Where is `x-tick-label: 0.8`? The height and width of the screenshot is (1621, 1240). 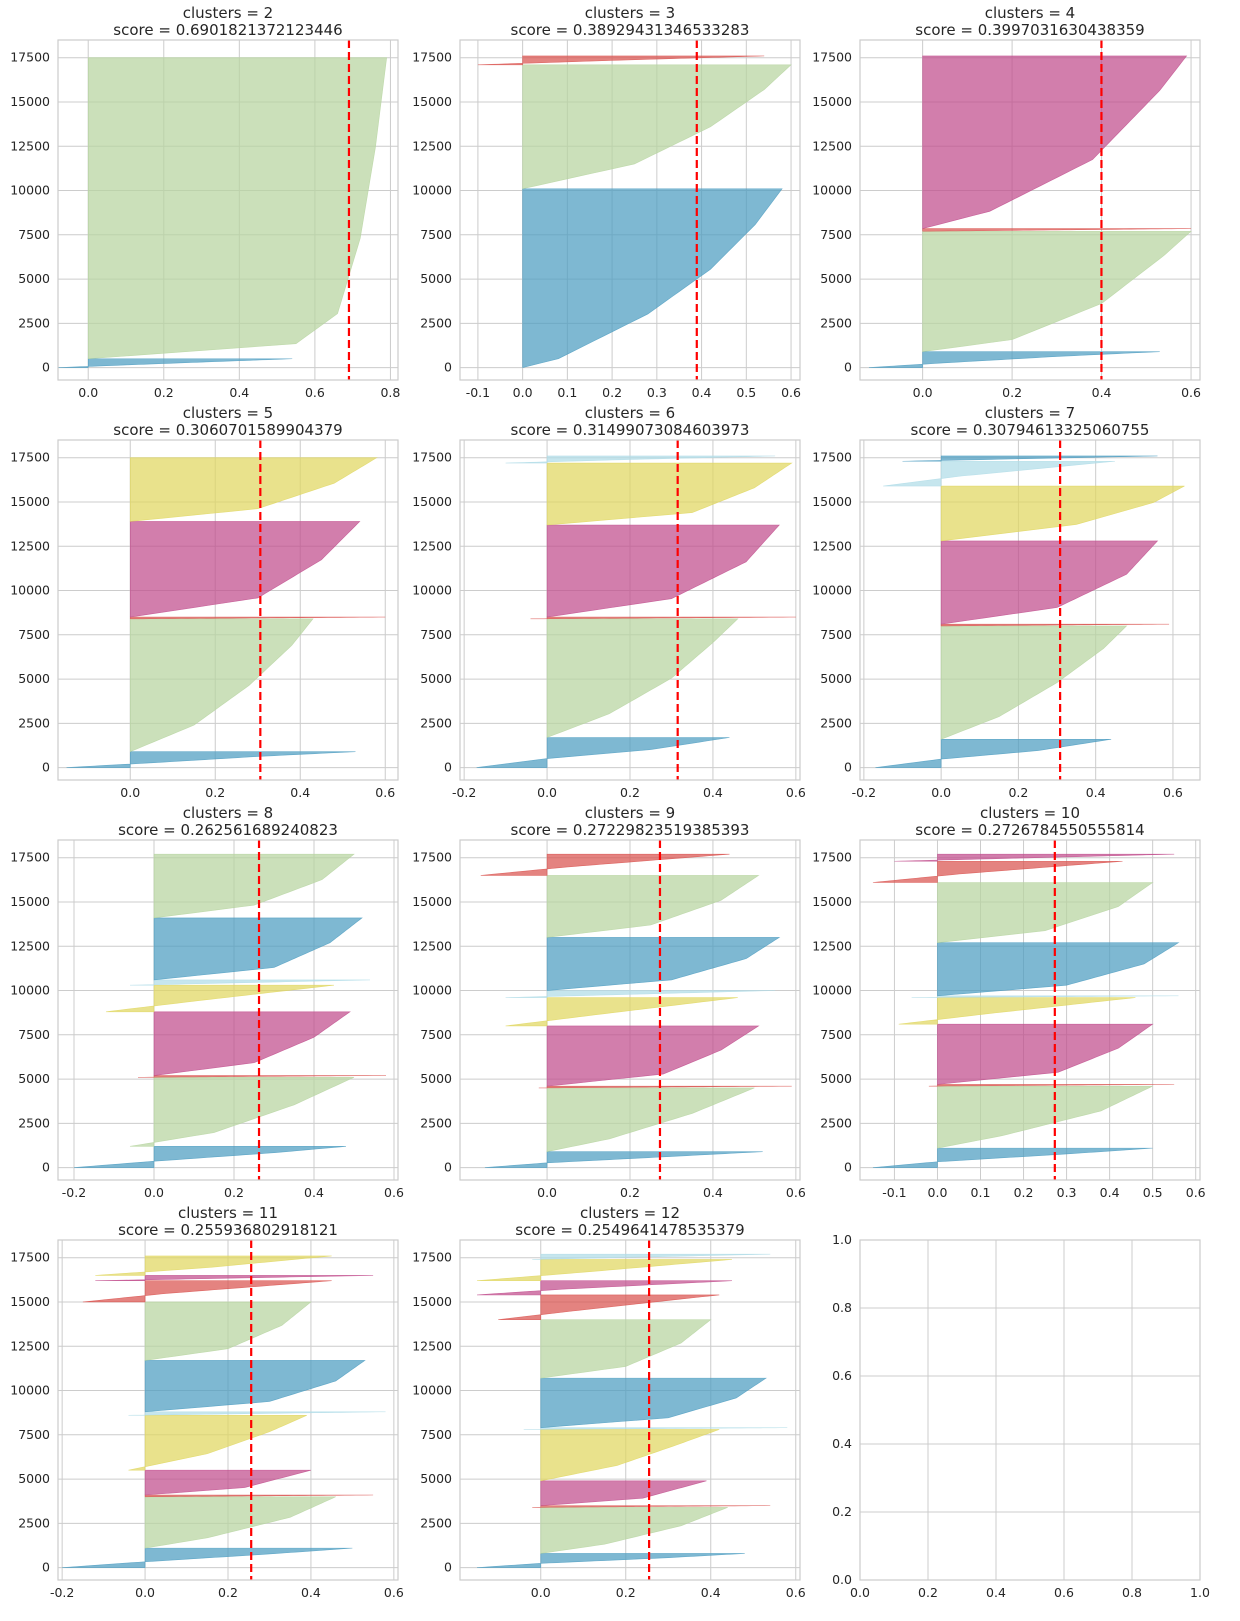
x-tick-label: 0.8 is located at coordinates (390, 392).